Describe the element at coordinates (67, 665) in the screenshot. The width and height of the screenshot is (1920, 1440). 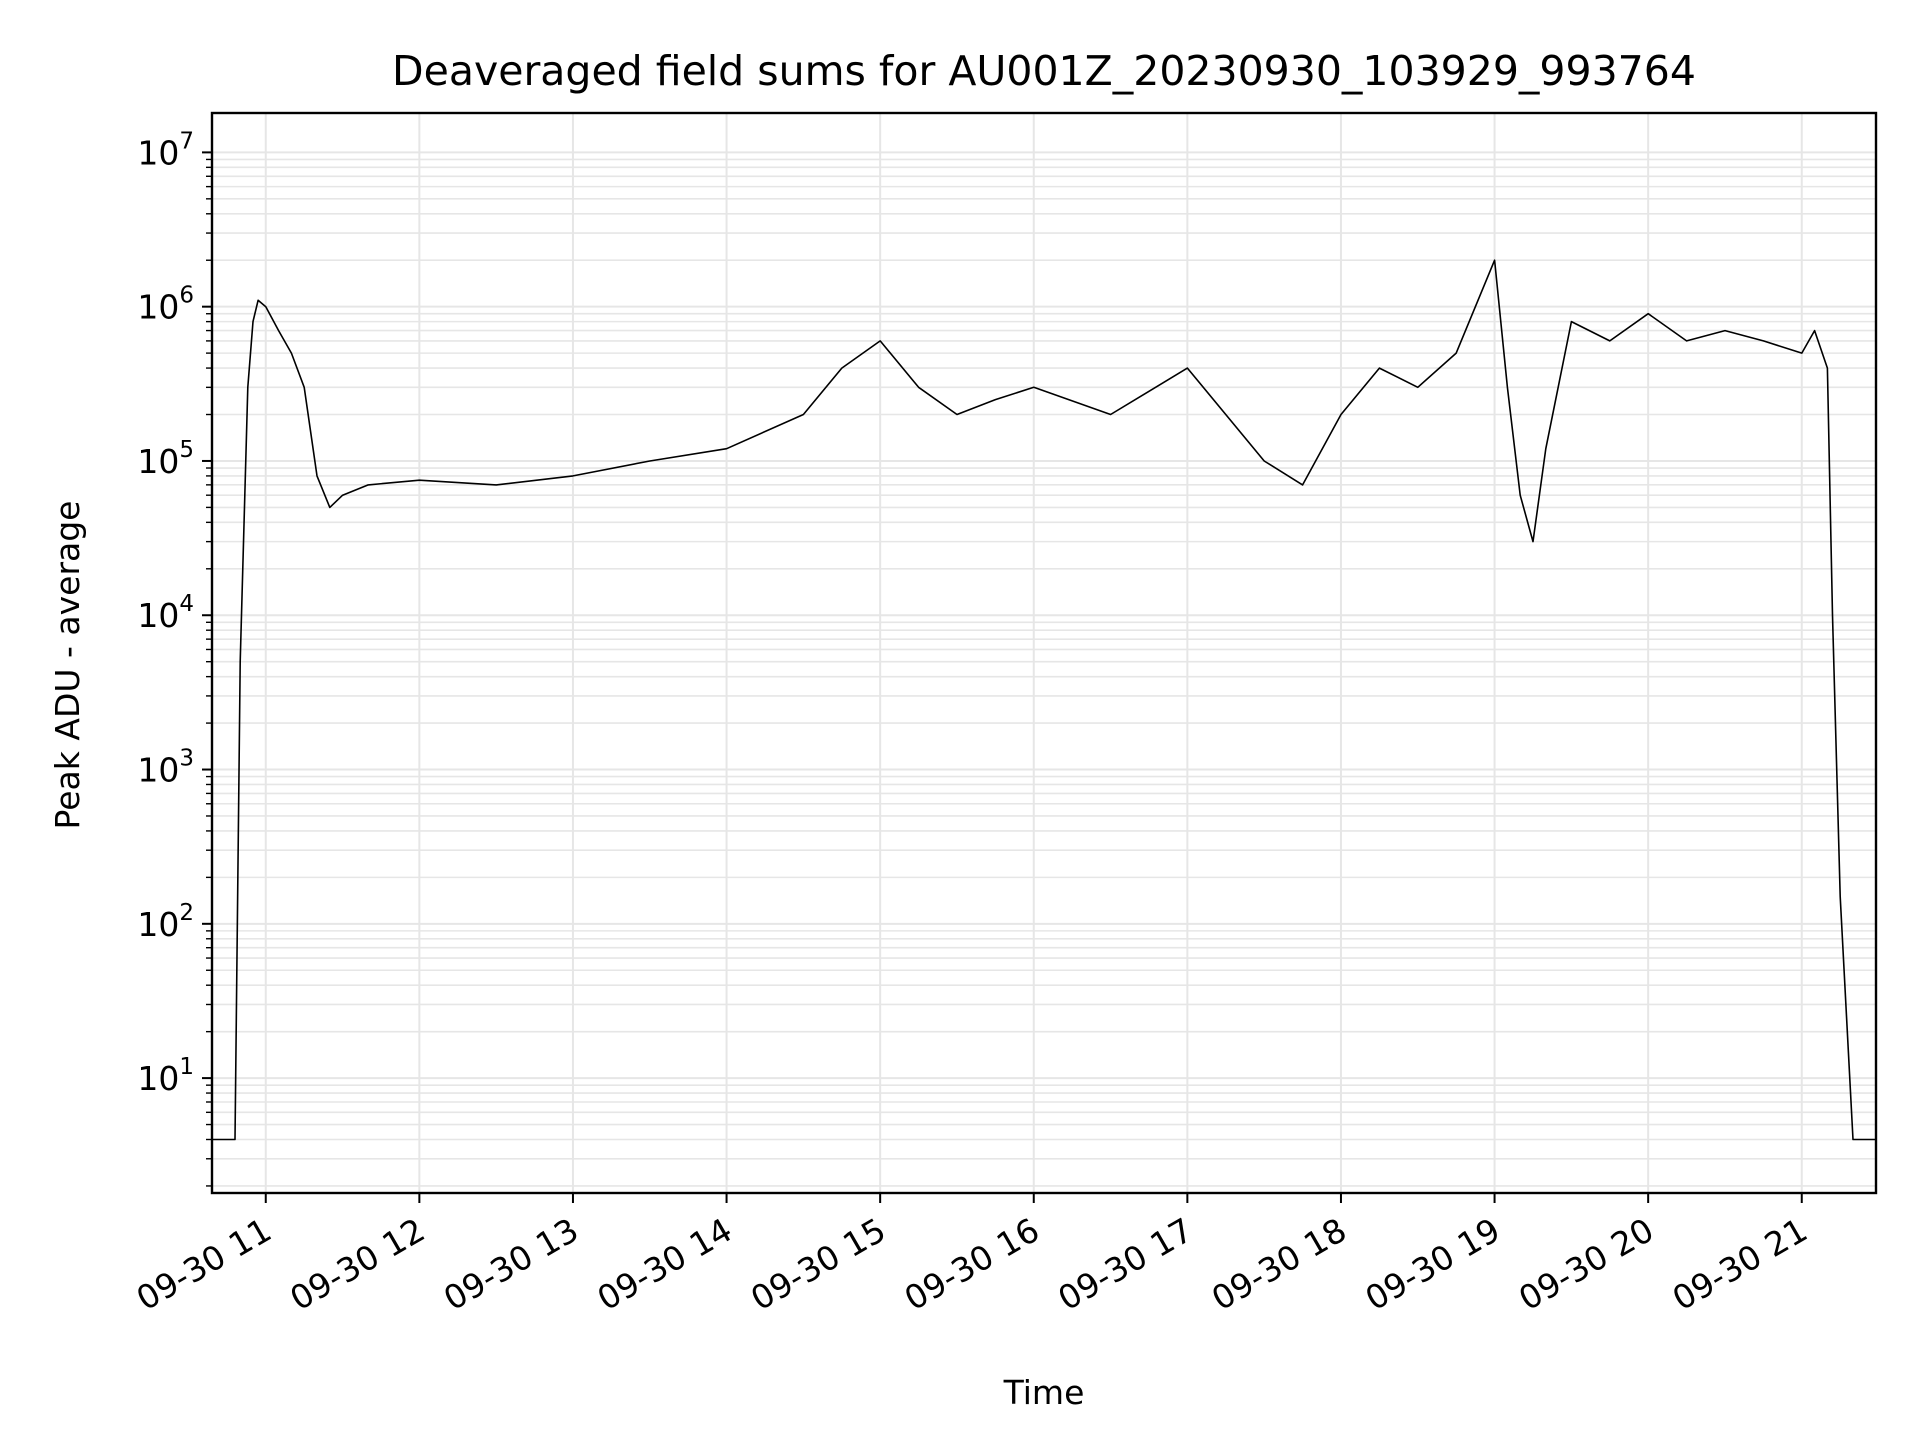
I see `y-axis-label: Peak ADU - average` at that location.